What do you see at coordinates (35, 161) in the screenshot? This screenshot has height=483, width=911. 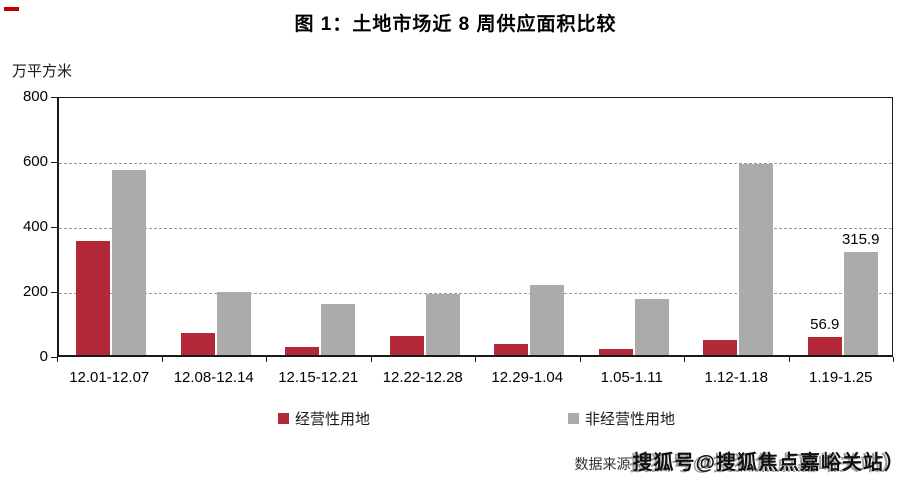 I see `y-tick-label: 600` at bounding box center [35, 161].